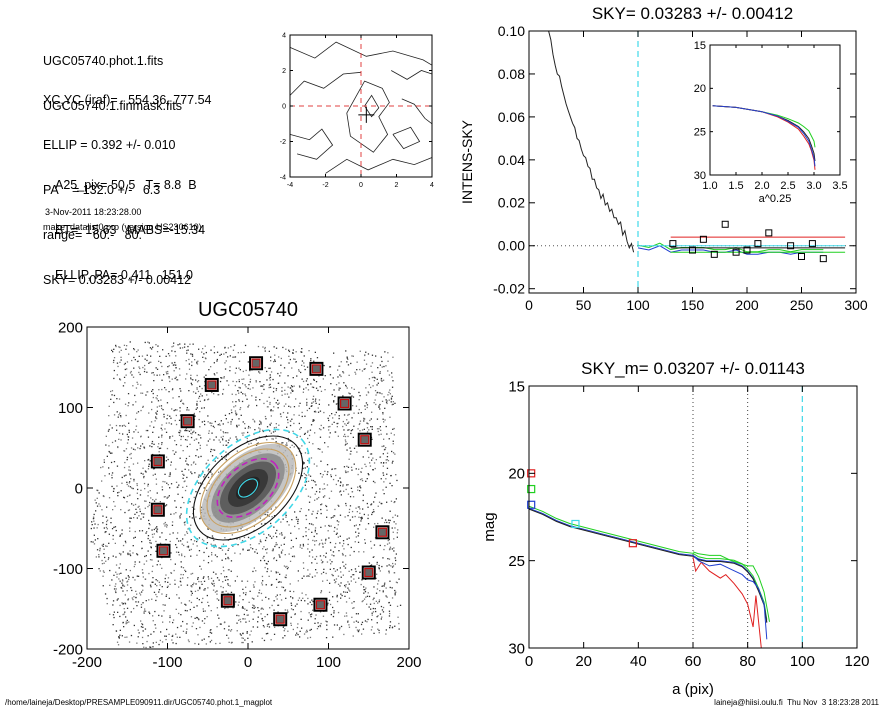  Describe the element at coordinates (167, 662) in the screenshot. I see `galaxy-xtick-label: -100` at that location.